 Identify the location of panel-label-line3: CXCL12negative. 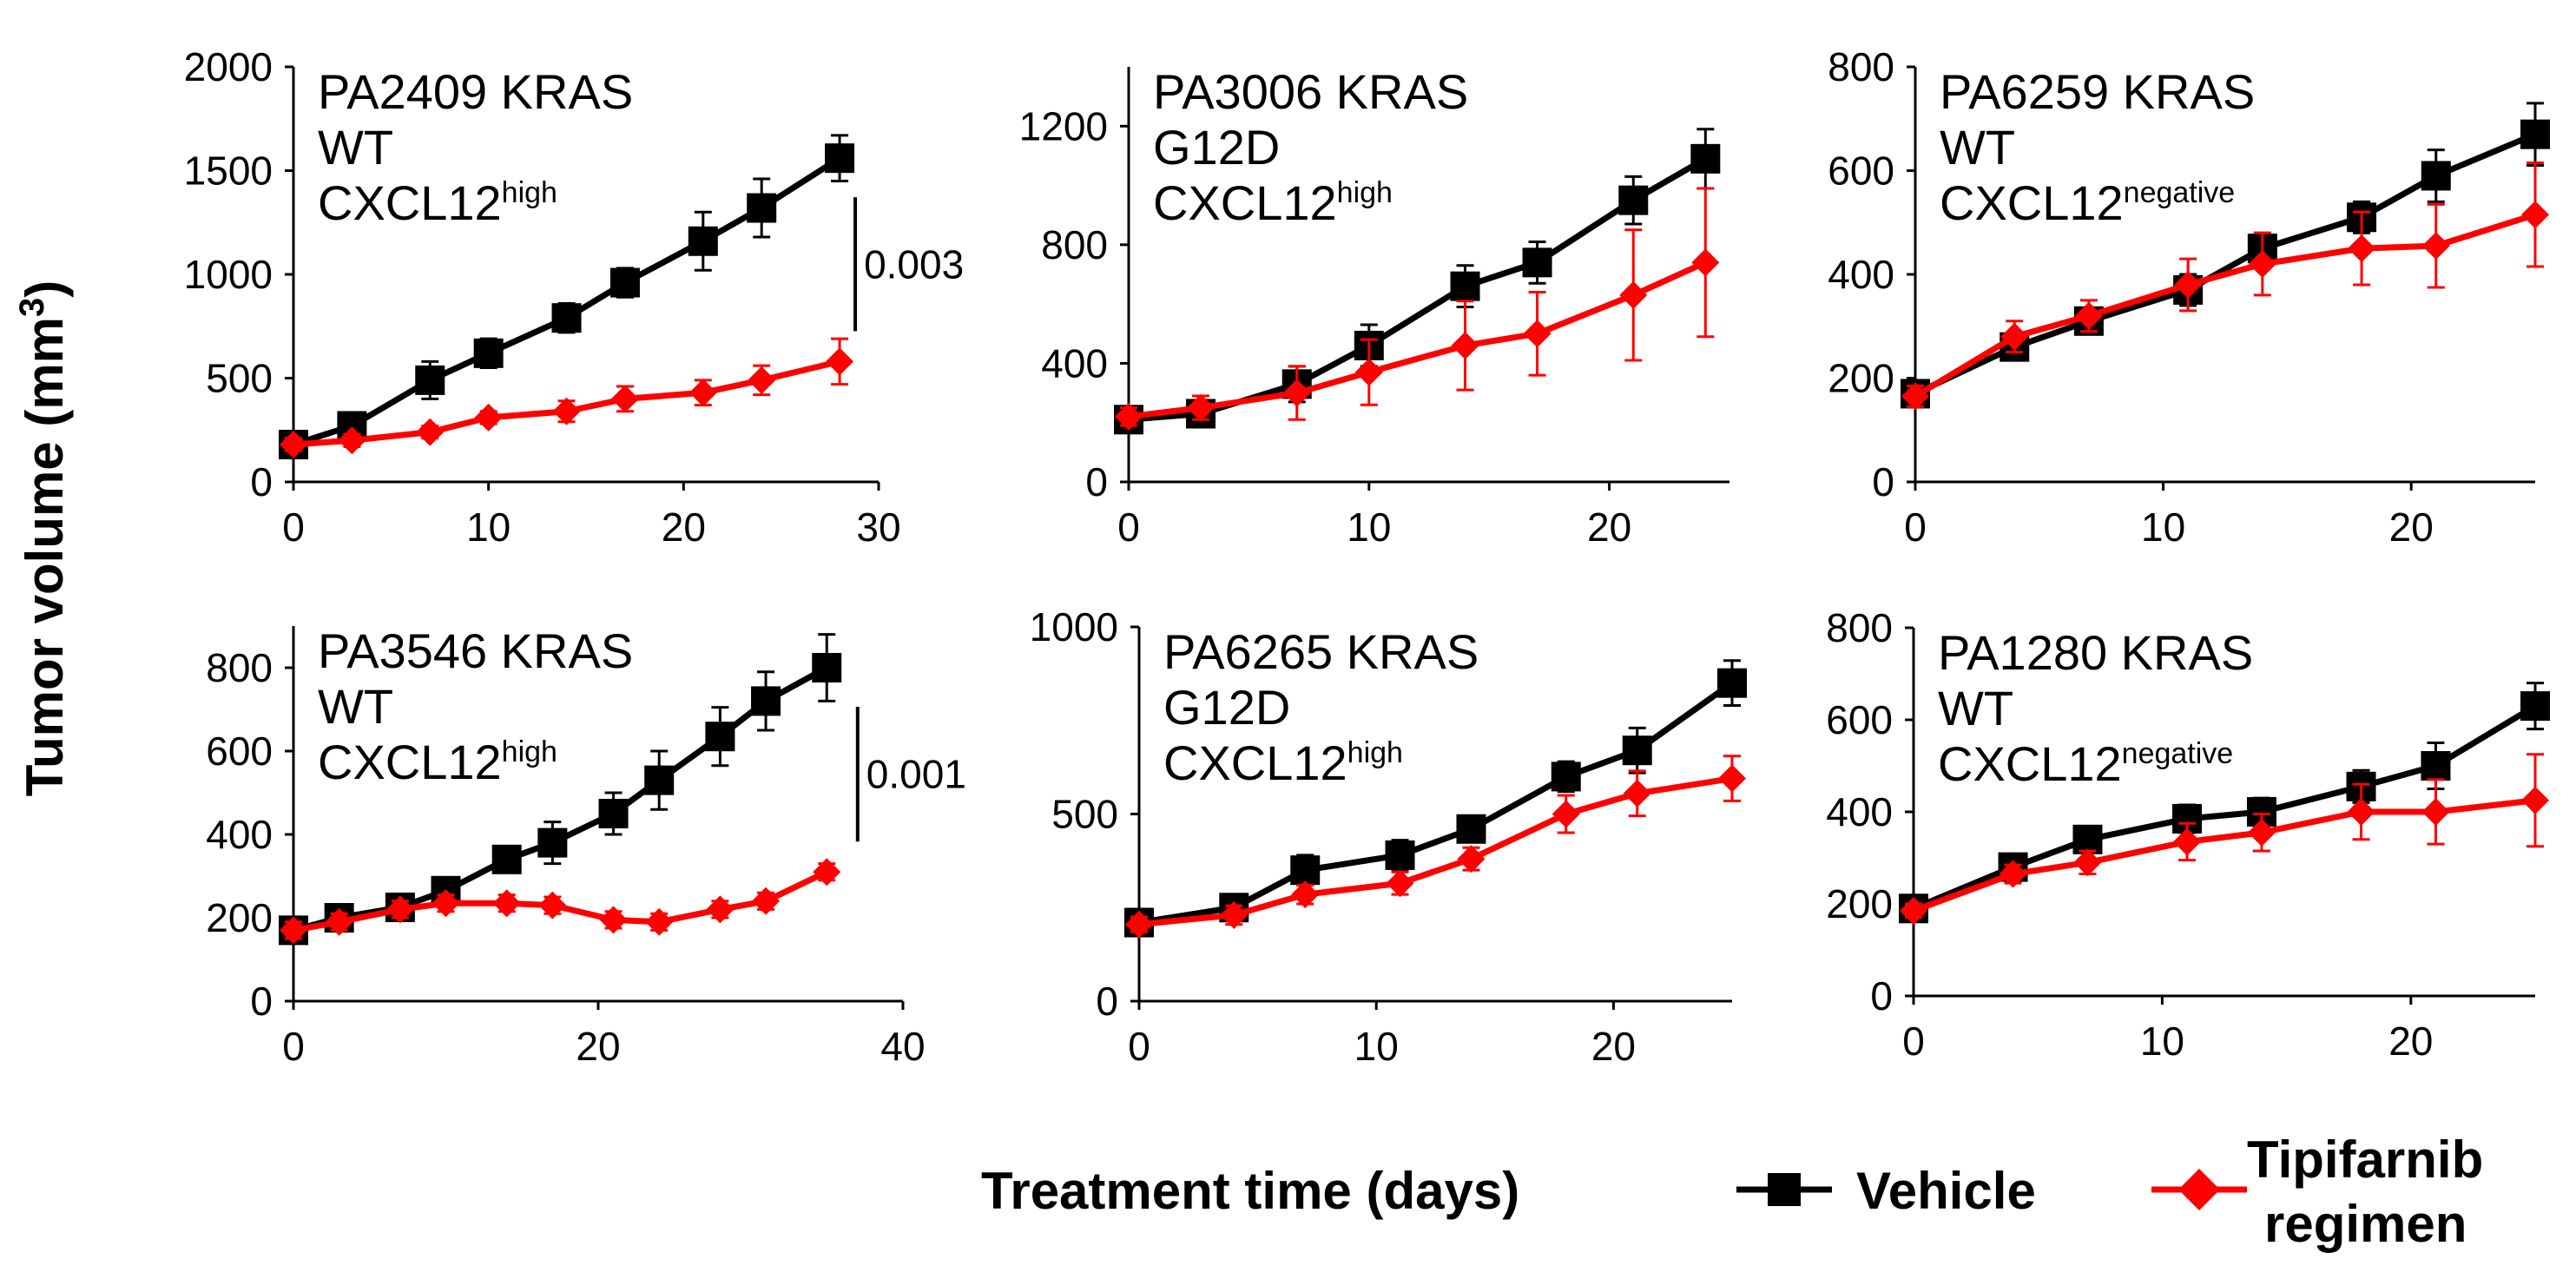
(2085, 763).